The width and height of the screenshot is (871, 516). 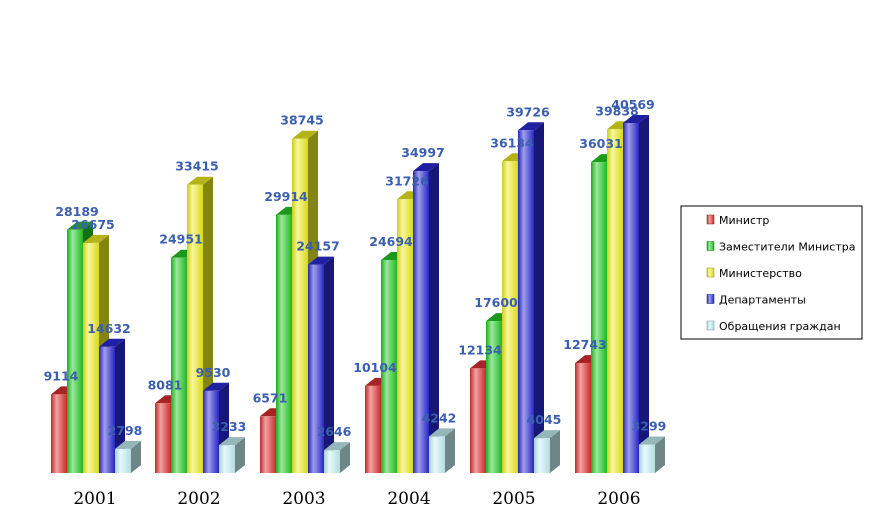 What do you see at coordinates (512, 142) in the screenshot?
I see `data-label: 36134` at bounding box center [512, 142].